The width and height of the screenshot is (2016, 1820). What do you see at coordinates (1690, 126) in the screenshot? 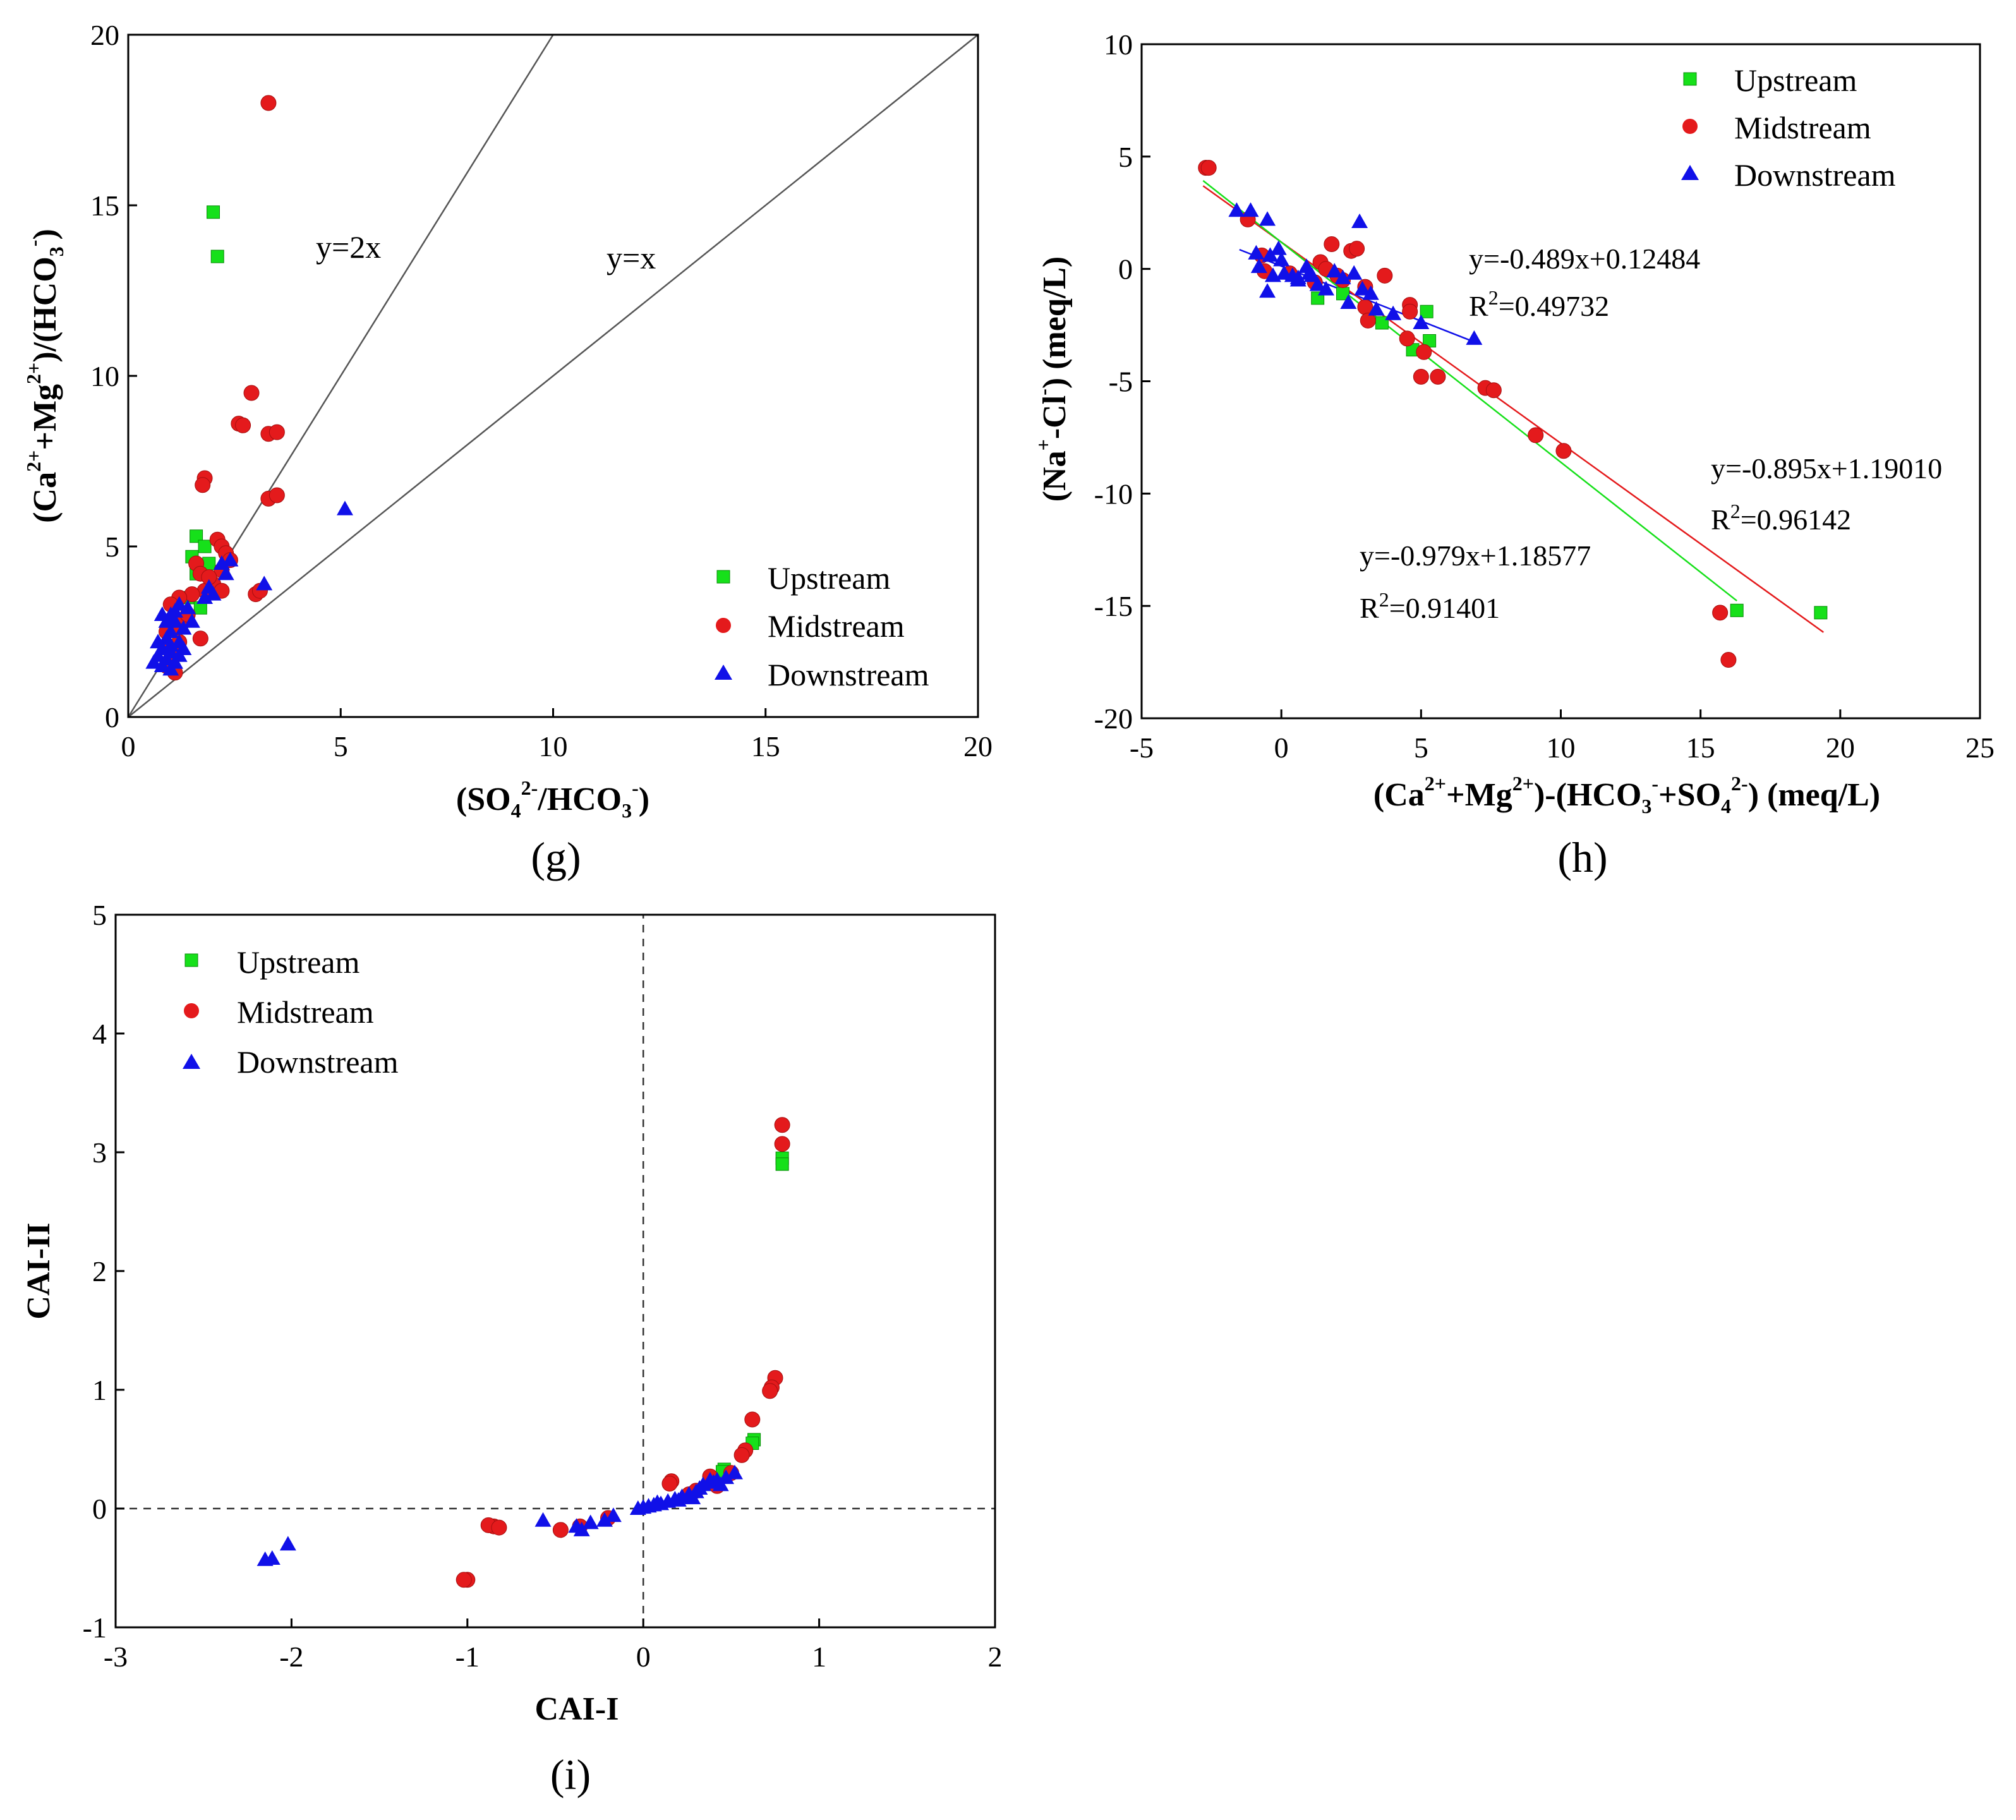
I see `legend-h-midstream-marker` at bounding box center [1690, 126].